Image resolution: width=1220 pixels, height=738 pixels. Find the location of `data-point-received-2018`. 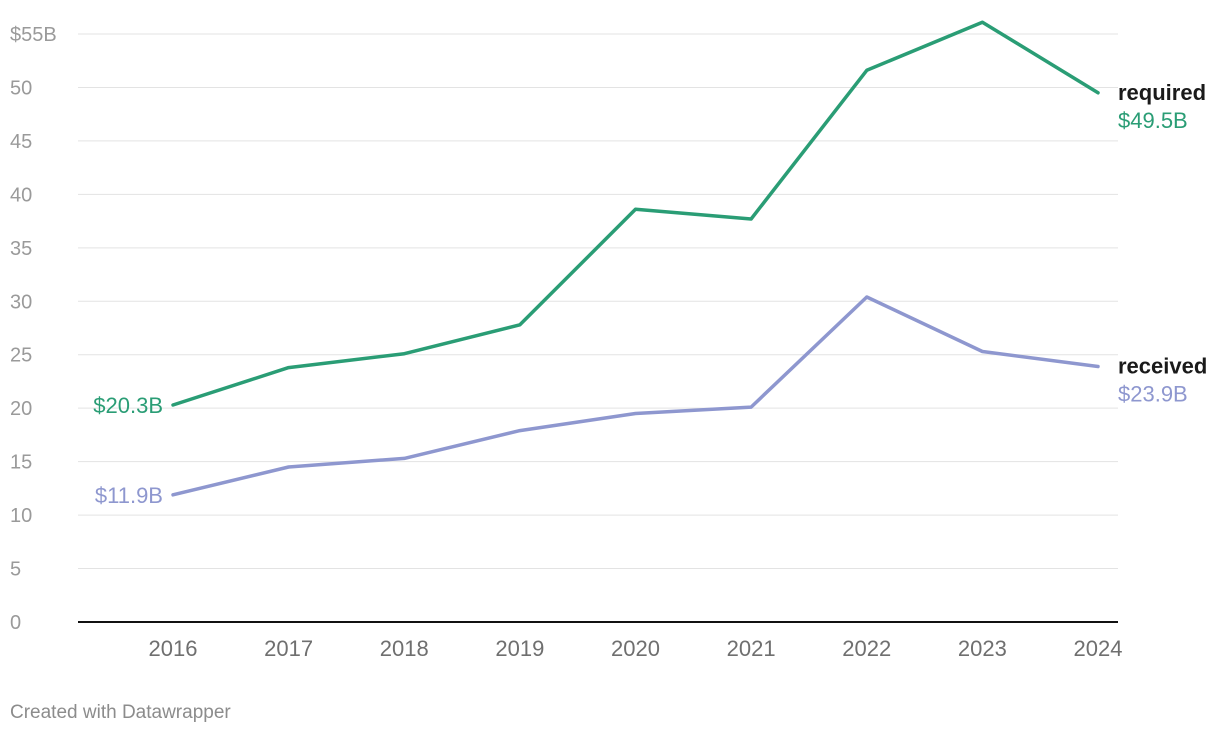

data-point-received-2018 is located at coordinates (404, 458).